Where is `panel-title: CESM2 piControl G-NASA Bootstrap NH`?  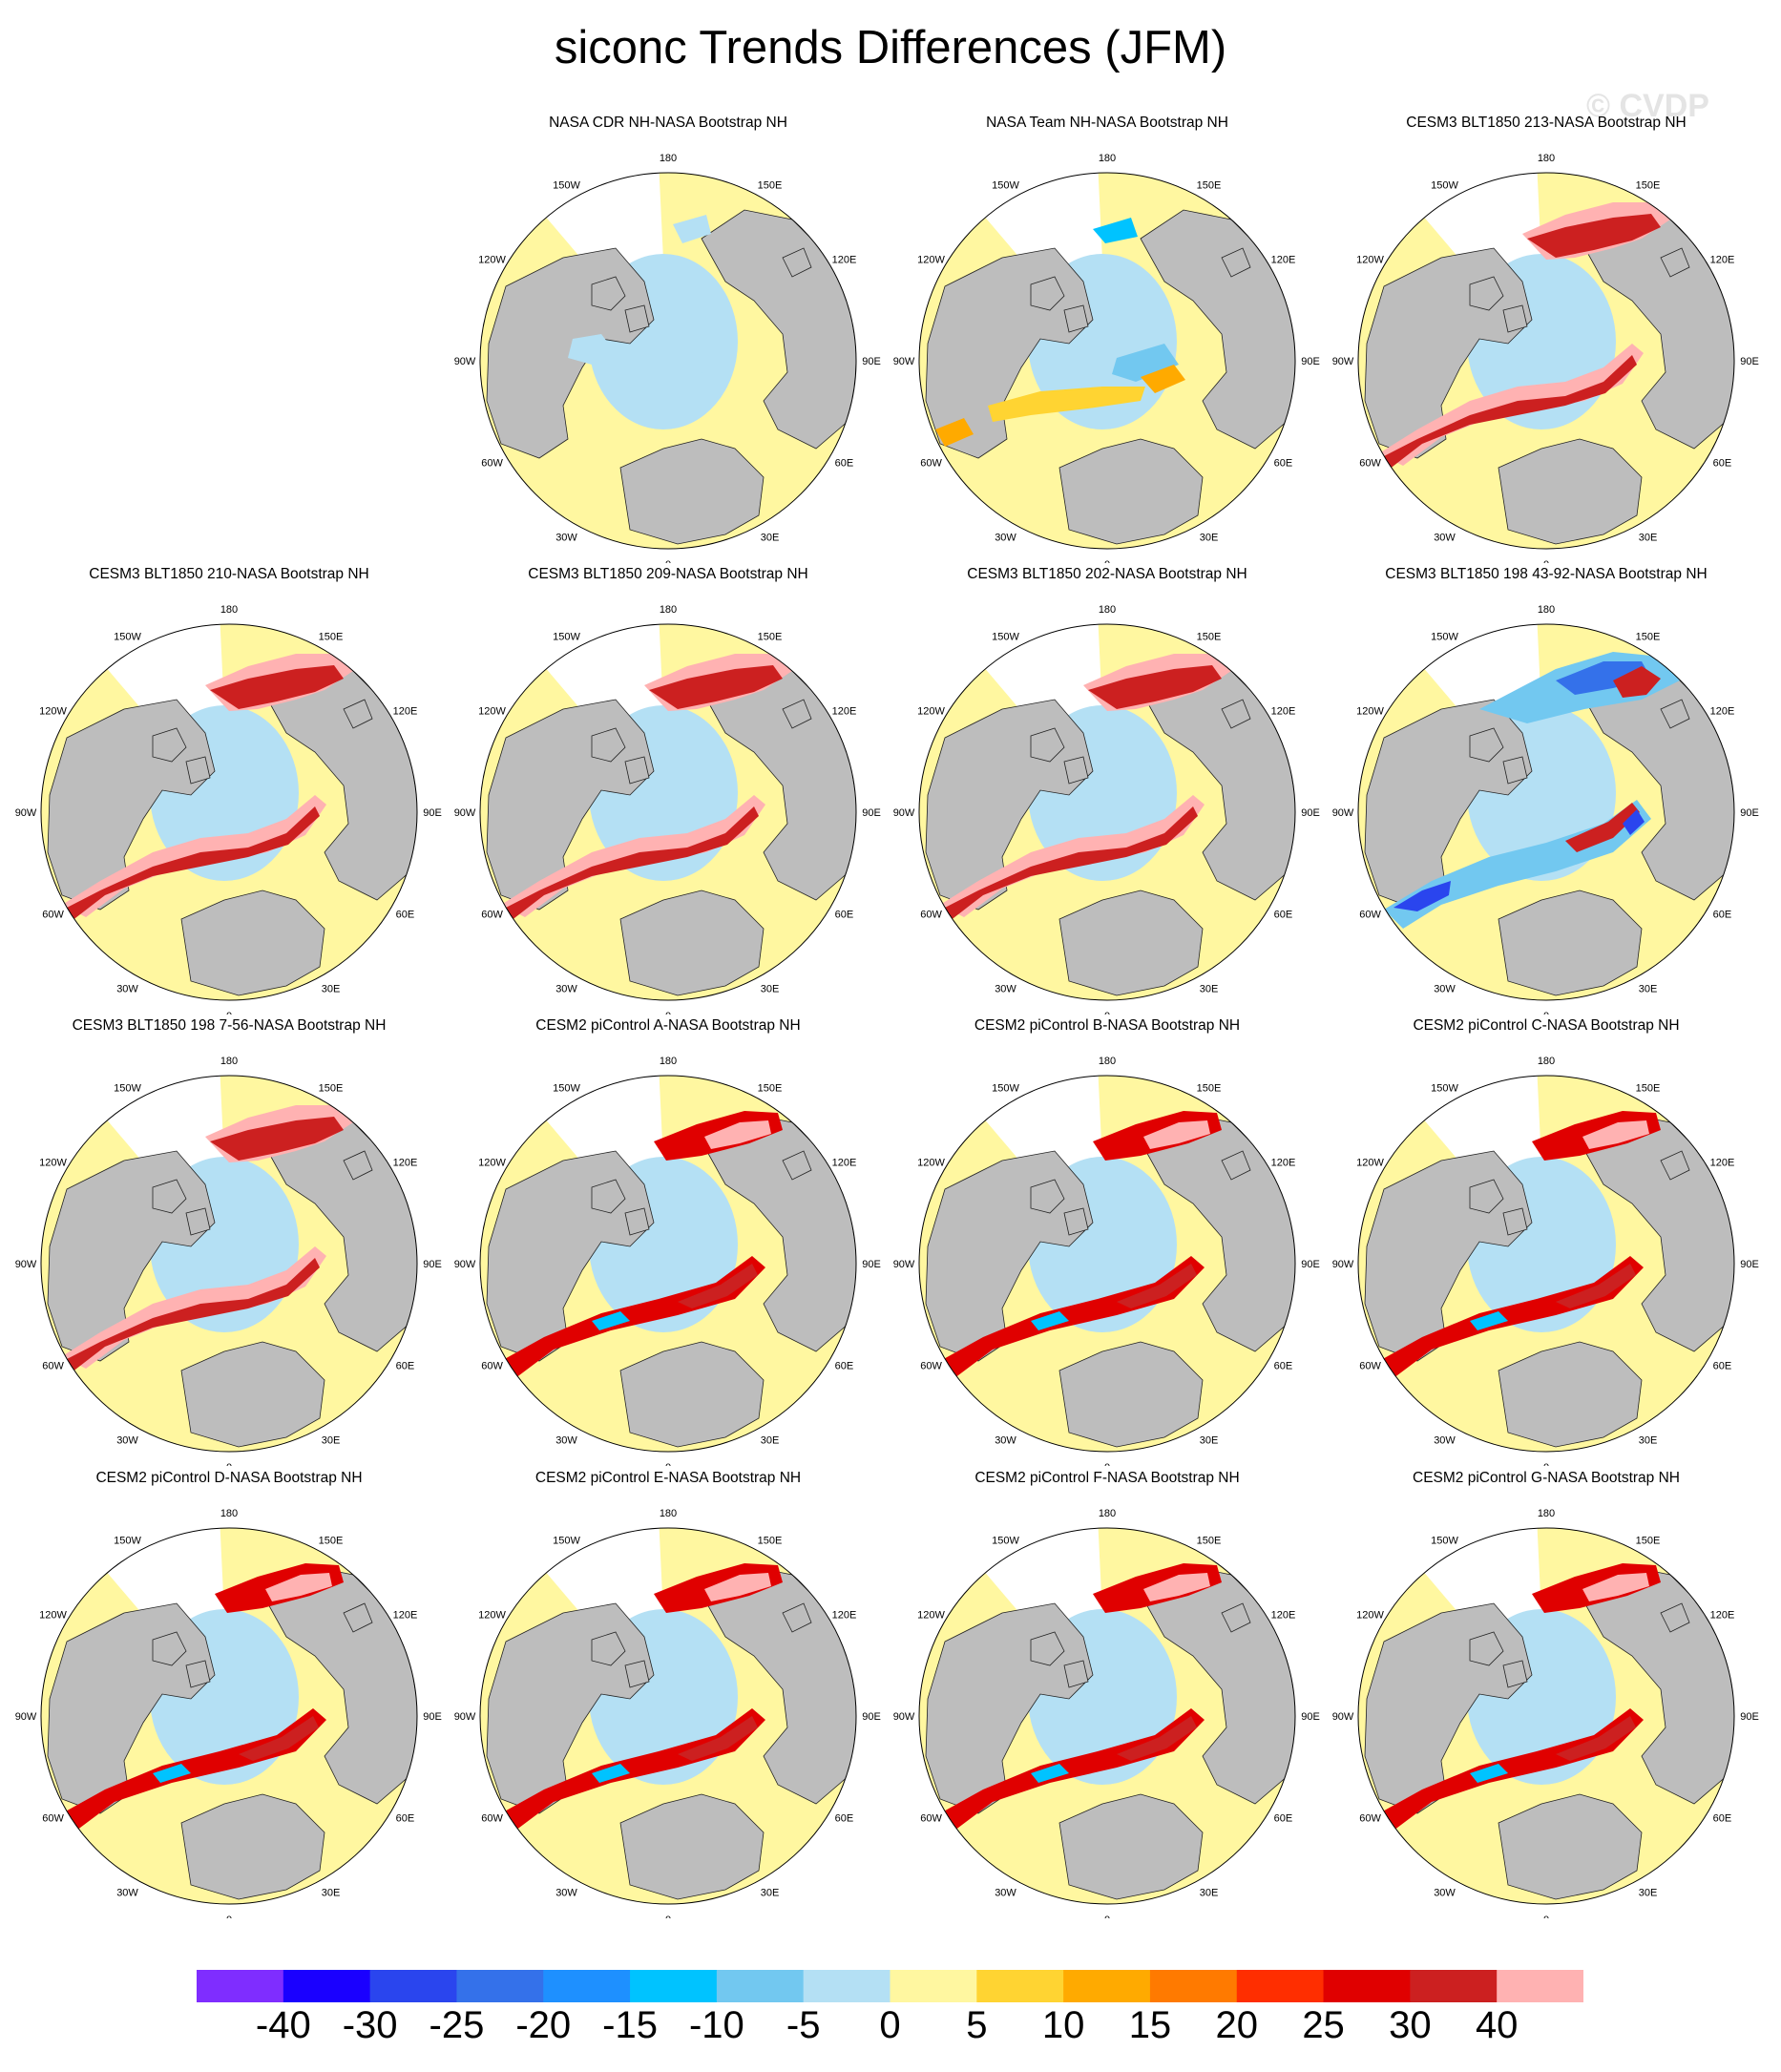 panel-title: CESM2 piControl G-NASA Bootstrap NH is located at coordinates (1546, 1478).